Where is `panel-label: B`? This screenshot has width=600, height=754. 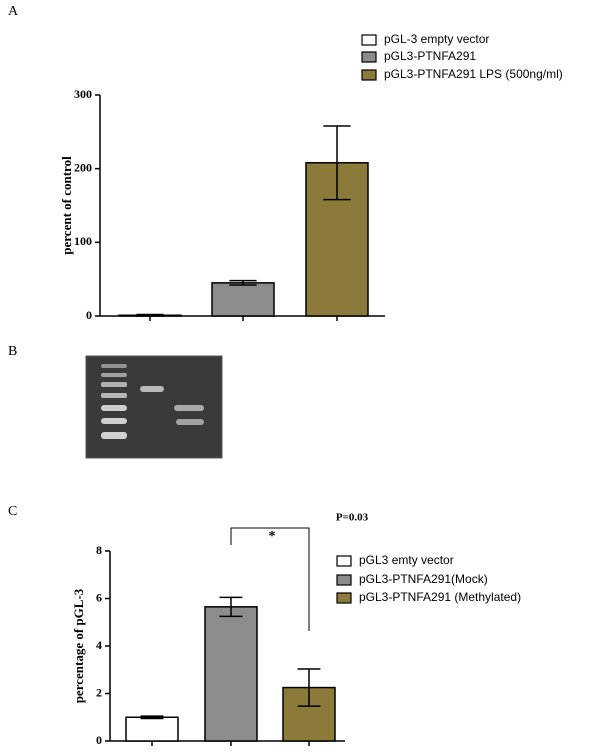 panel-label: B is located at coordinates (12, 351).